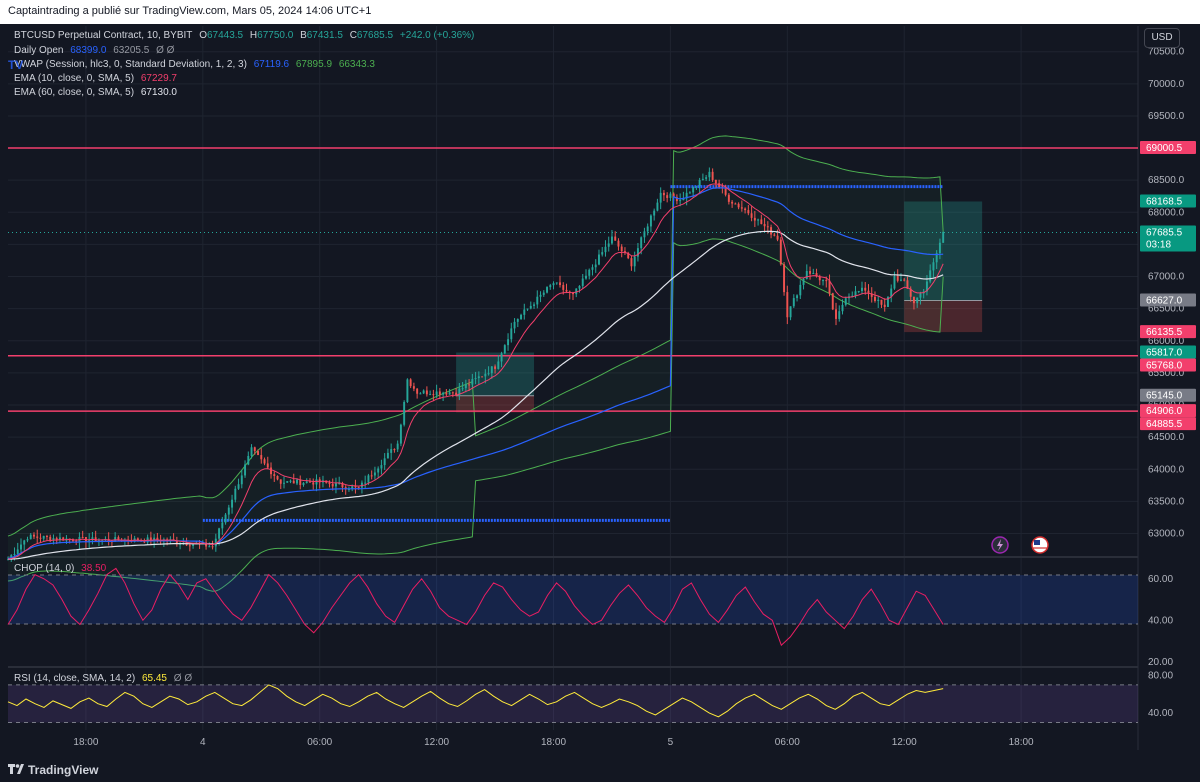 The image size is (1200, 782). Describe the element at coordinates (787, 742) in the screenshot. I see `time-axis-tick-6: 06:00` at that location.